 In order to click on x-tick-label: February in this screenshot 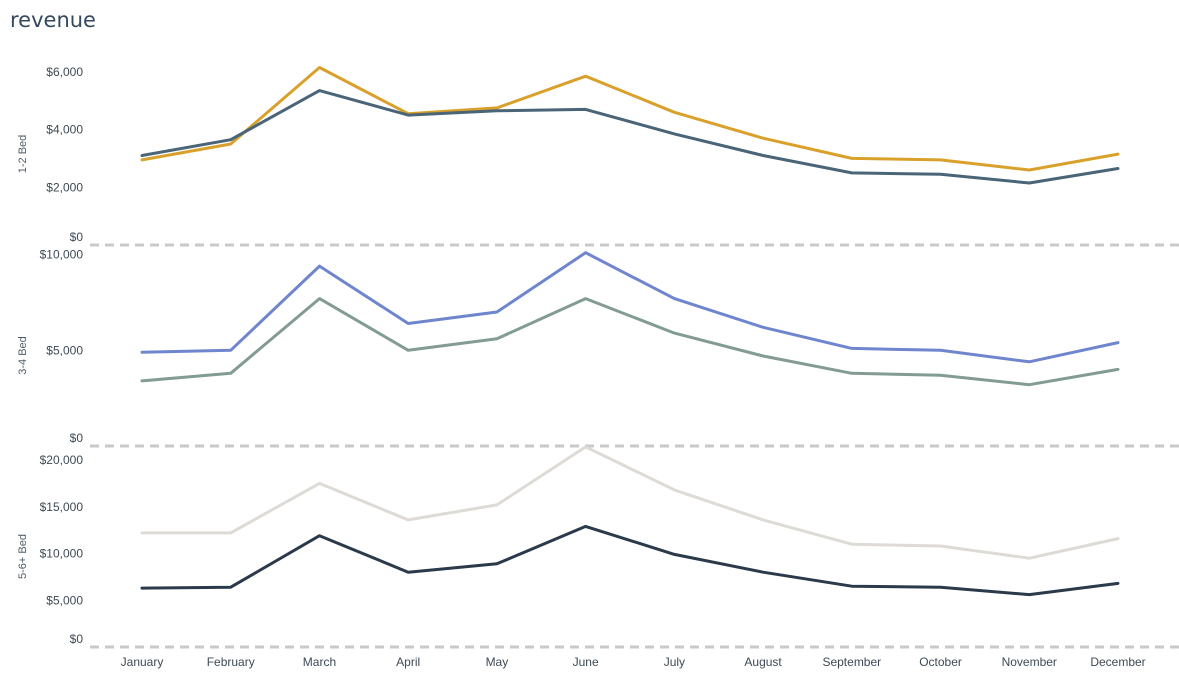, I will do `click(231, 662)`.